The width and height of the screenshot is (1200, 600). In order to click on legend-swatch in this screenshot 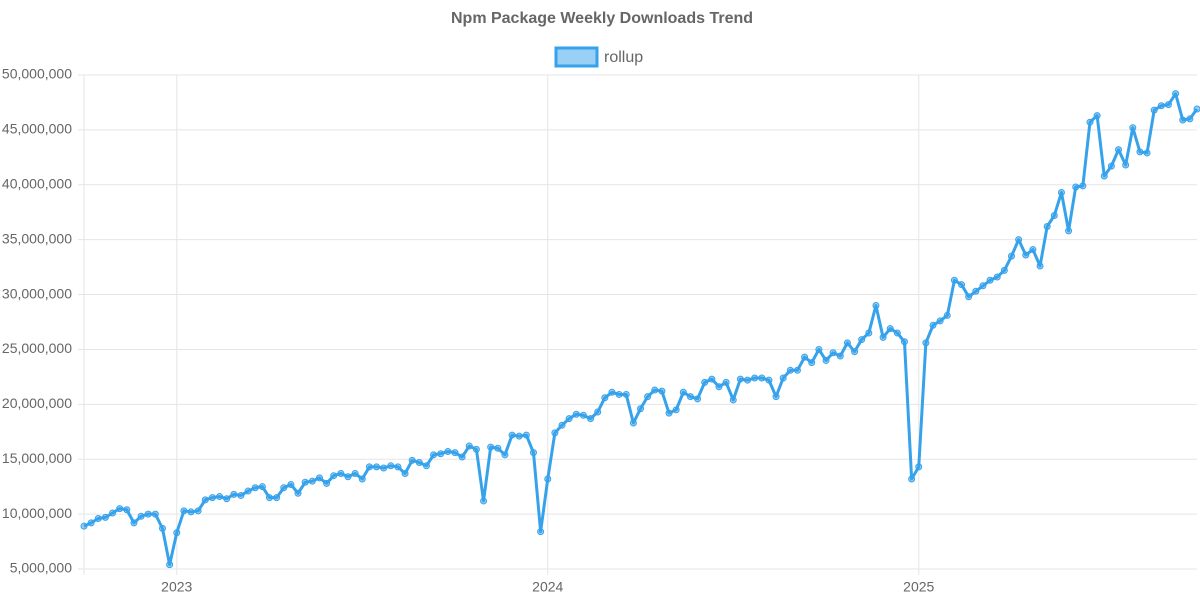, I will do `click(576, 57)`.